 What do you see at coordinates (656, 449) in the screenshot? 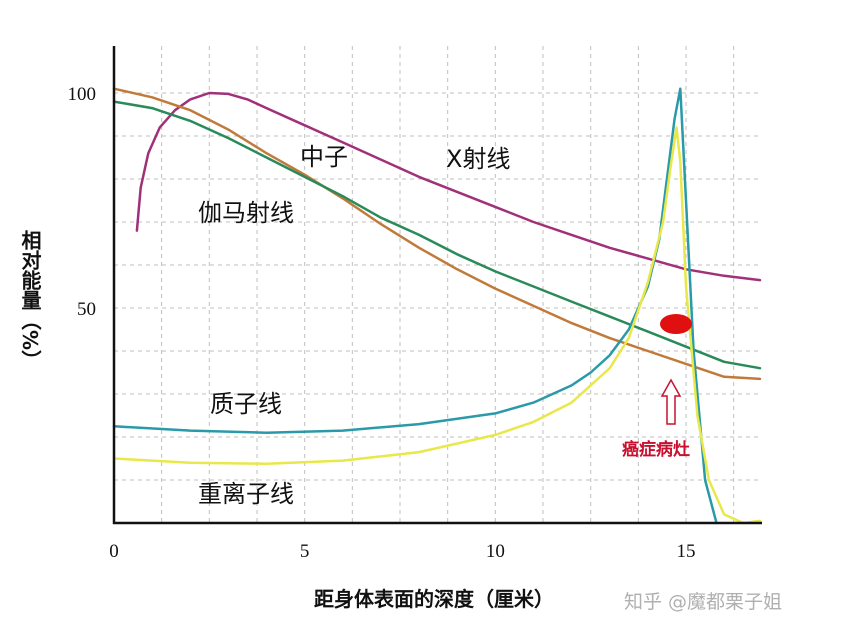
I see `tumor-label: 癌症病灶` at bounding box center [656, 449].